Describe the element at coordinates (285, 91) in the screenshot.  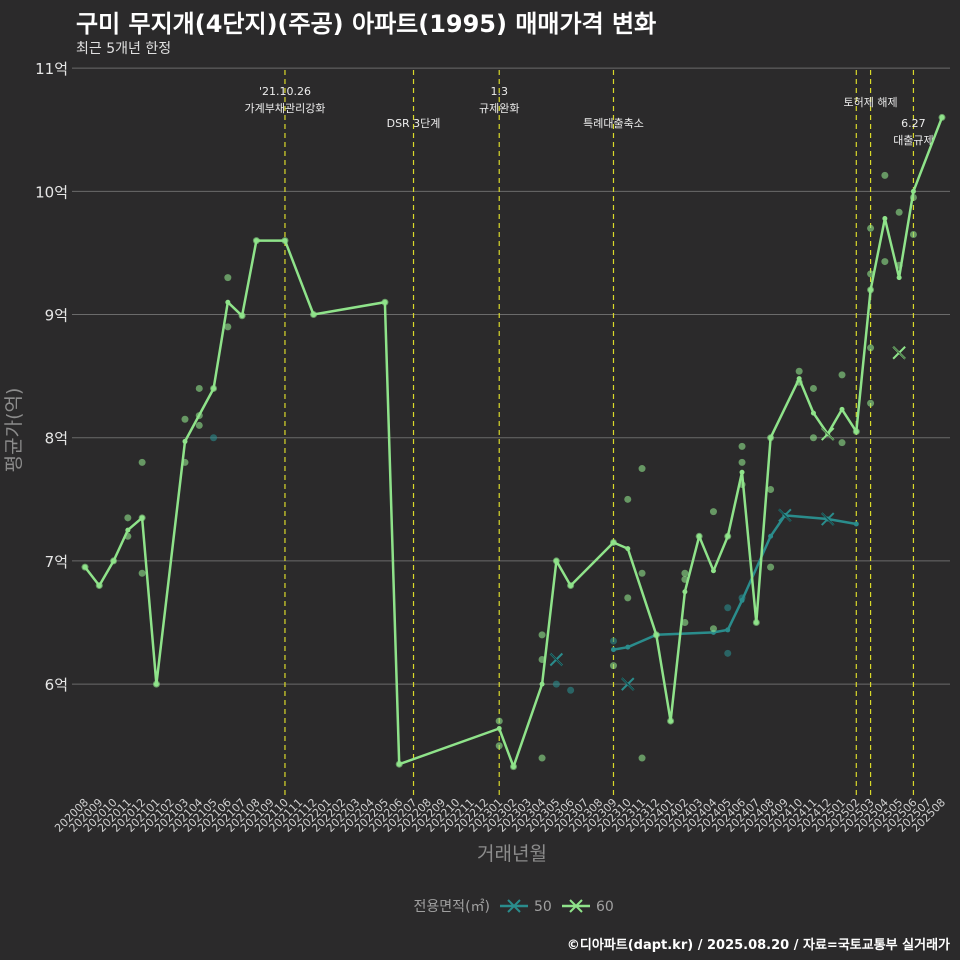
I see `event-label: '21.10.26` at that location.